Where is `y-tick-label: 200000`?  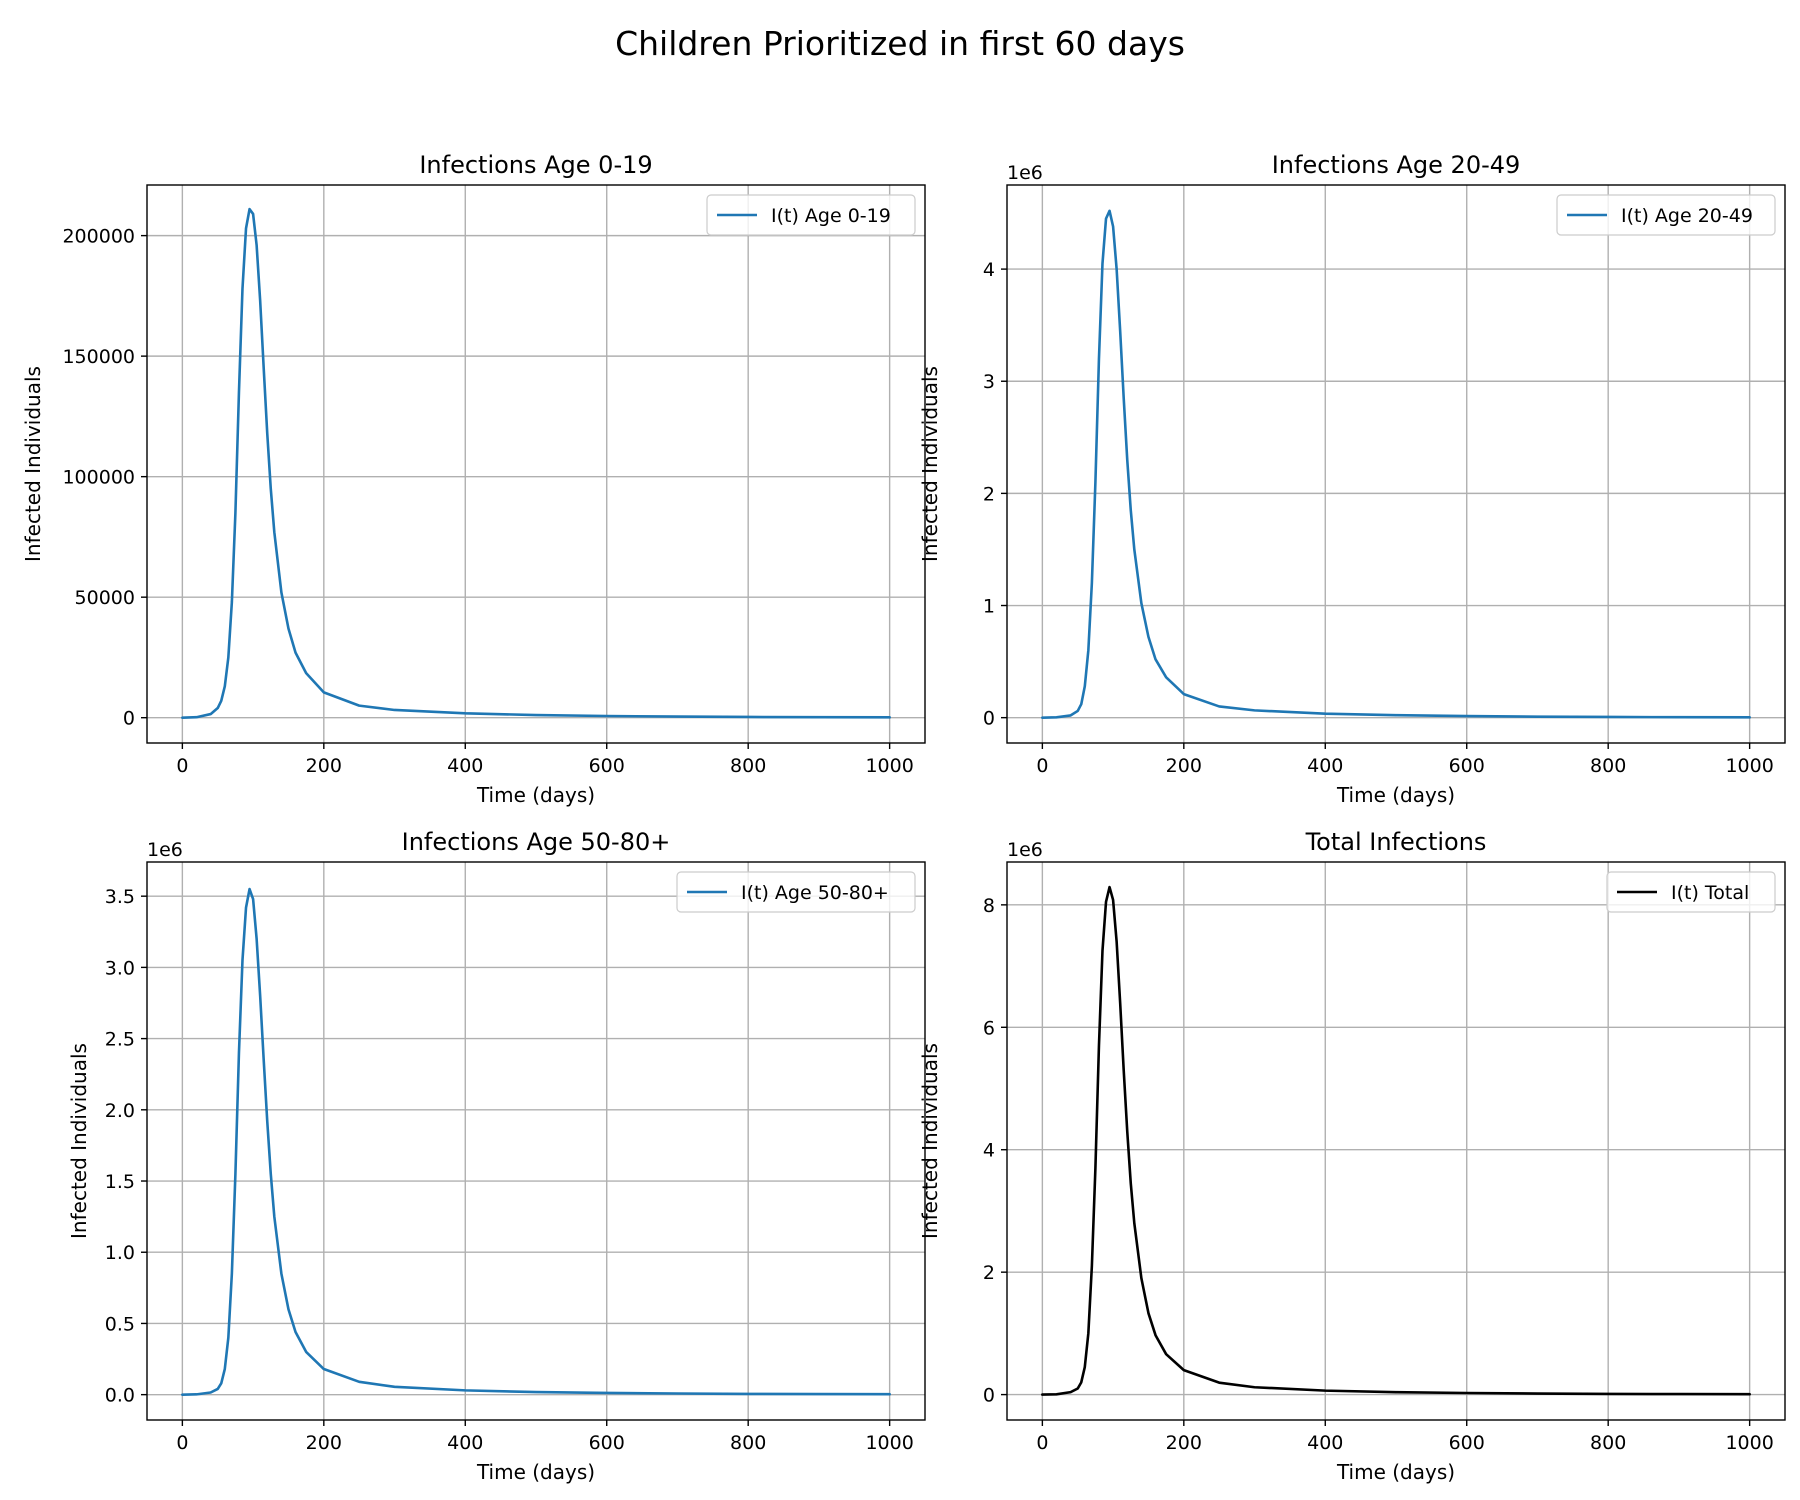 y-tick-label: 200000 is located at coordinates (98, 237).